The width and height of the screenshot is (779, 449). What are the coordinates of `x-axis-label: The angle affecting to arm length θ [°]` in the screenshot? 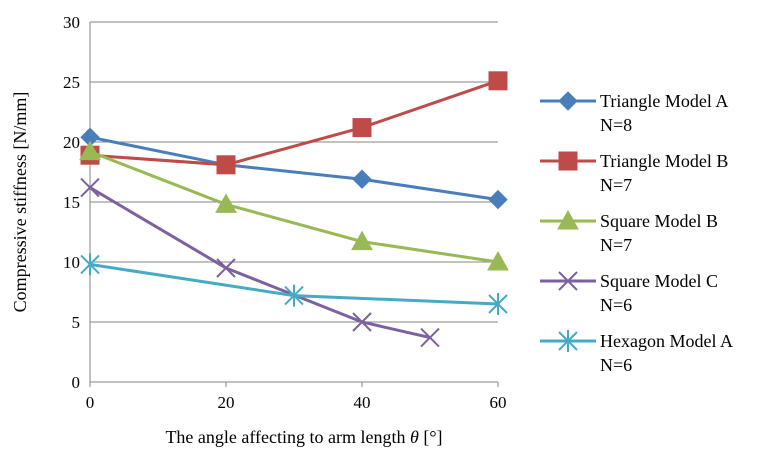 It's located at (303, 437).